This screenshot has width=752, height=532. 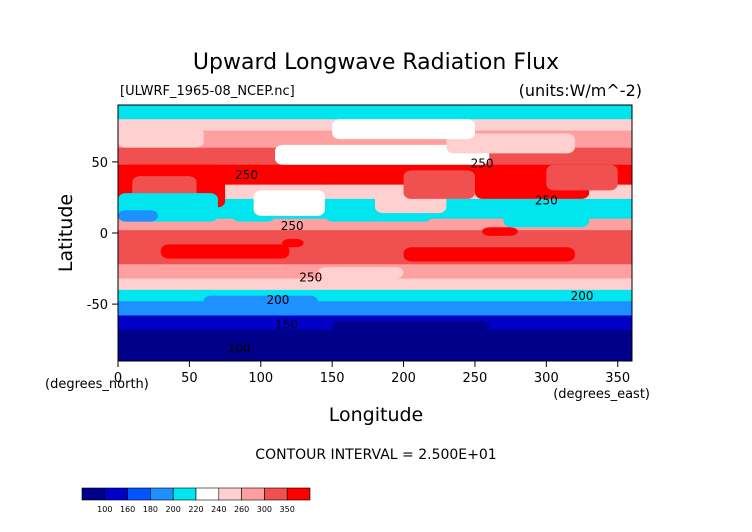 I want to click on colorbar-label: 350, so click(x=287, y=509).